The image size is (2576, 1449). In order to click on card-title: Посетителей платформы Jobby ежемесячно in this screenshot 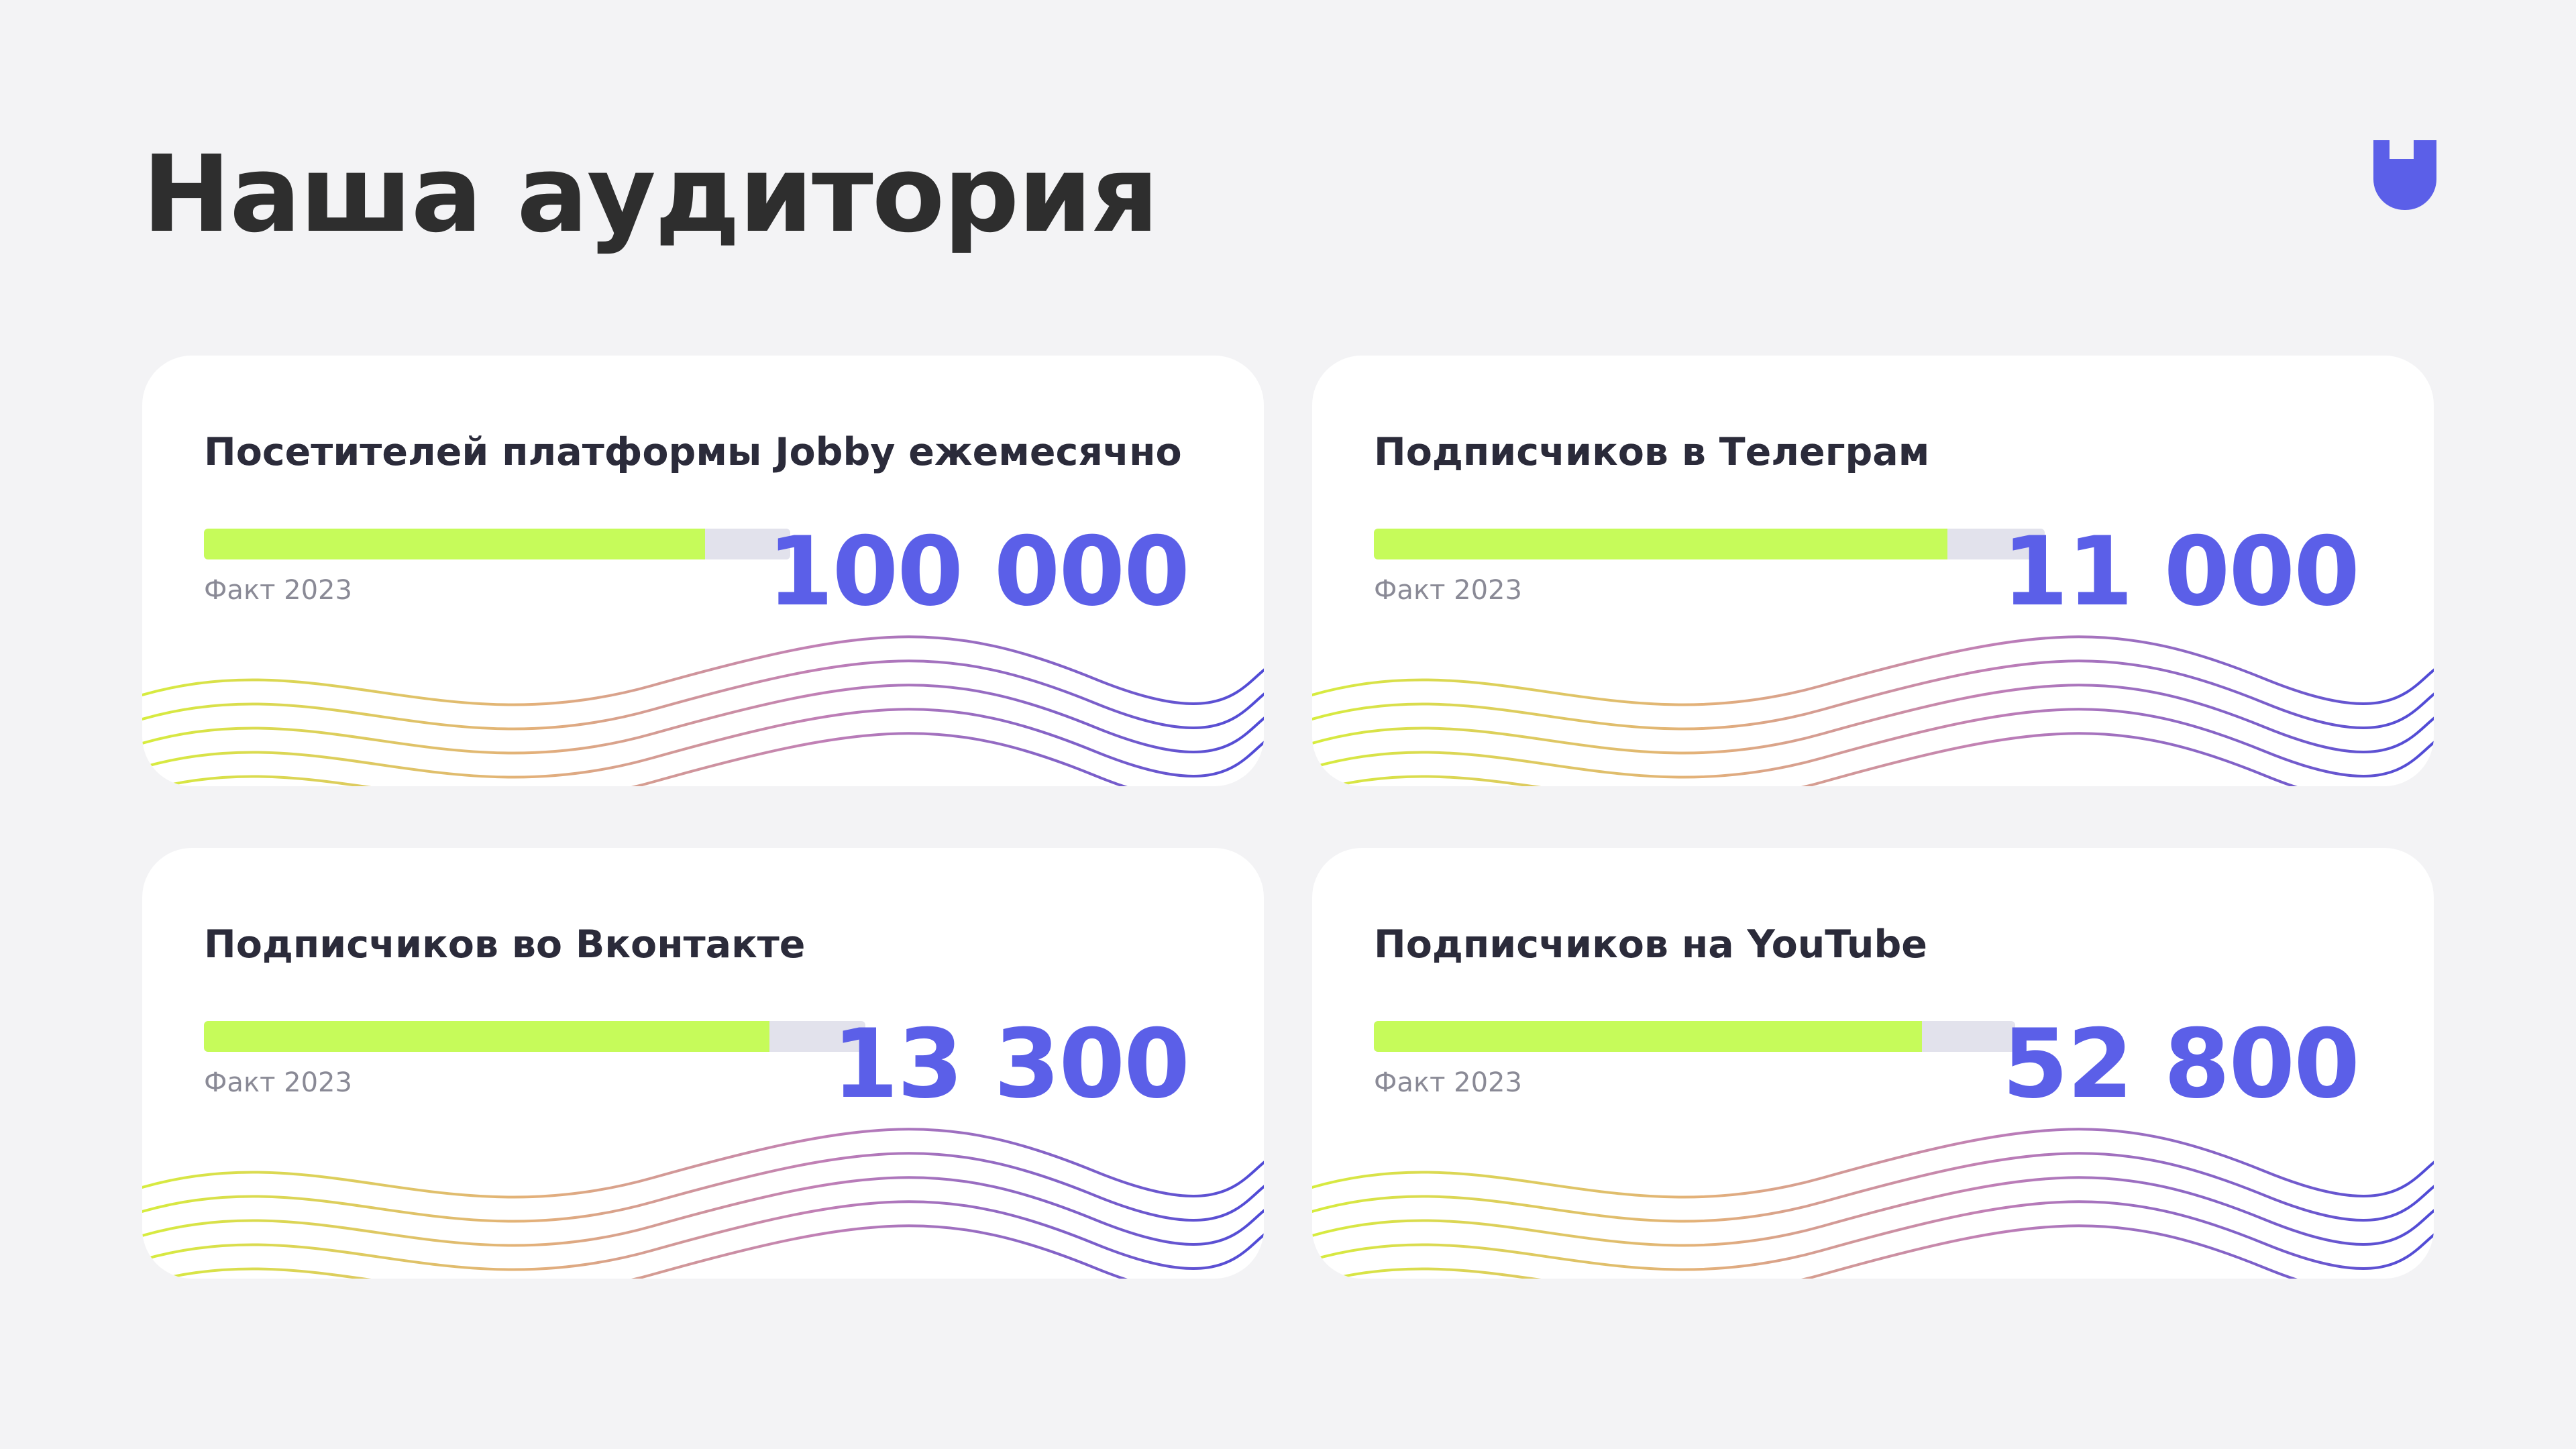, I will do `click(693, 452)`.